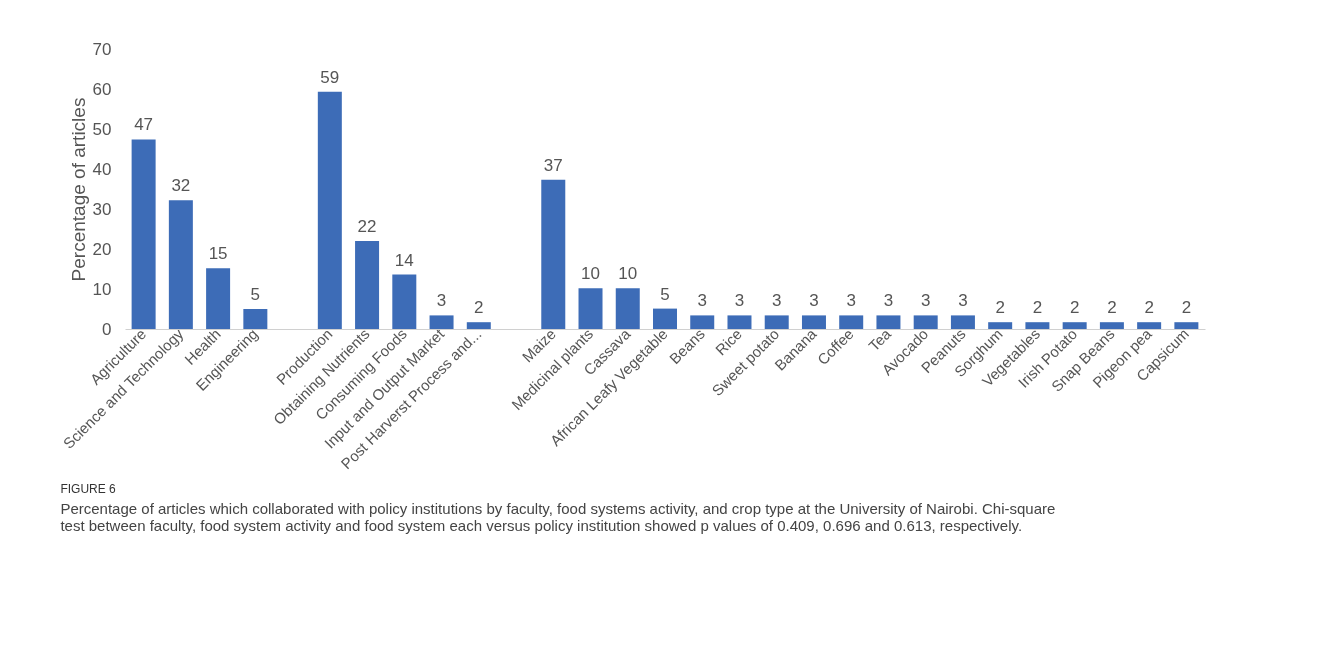 The width and height of the screenshot is (1319, 672). Describe the element at coordinates (102, 49) in the screenshot. I see `y-tick-label: 70` at that location.